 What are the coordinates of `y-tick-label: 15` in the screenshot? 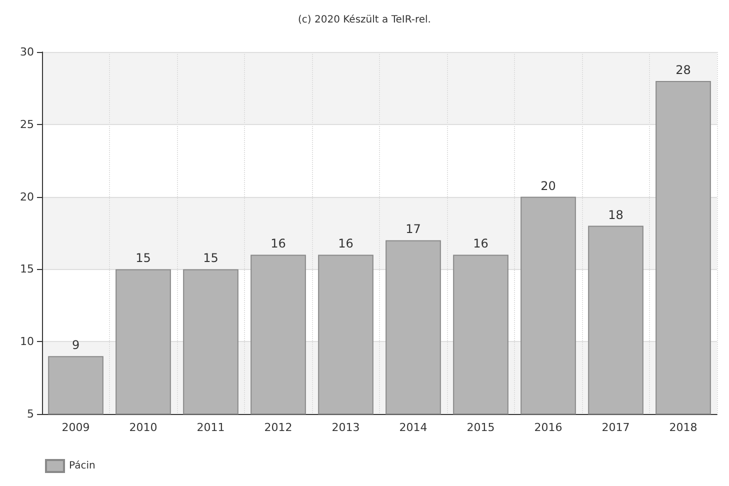 It's located at (27, 269).